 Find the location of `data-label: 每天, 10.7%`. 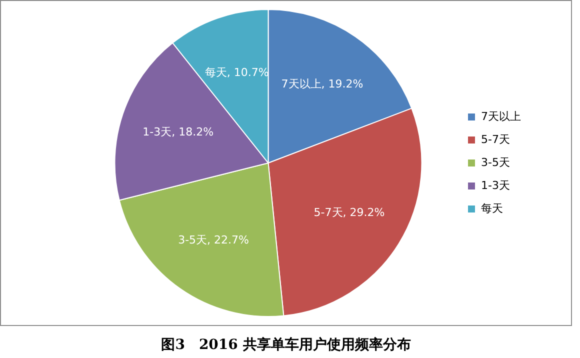

data-label: 每天, 10.7% is located at coordinates (236, 73).